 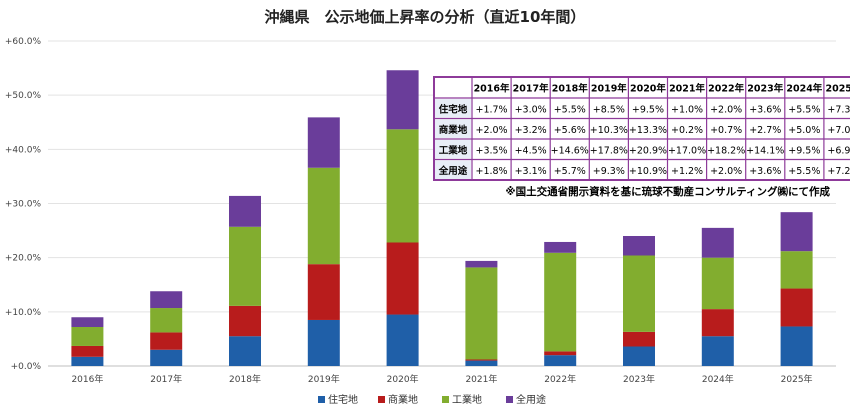 I want to click on table-cell: +17.8%, so click(x=609, y=150).